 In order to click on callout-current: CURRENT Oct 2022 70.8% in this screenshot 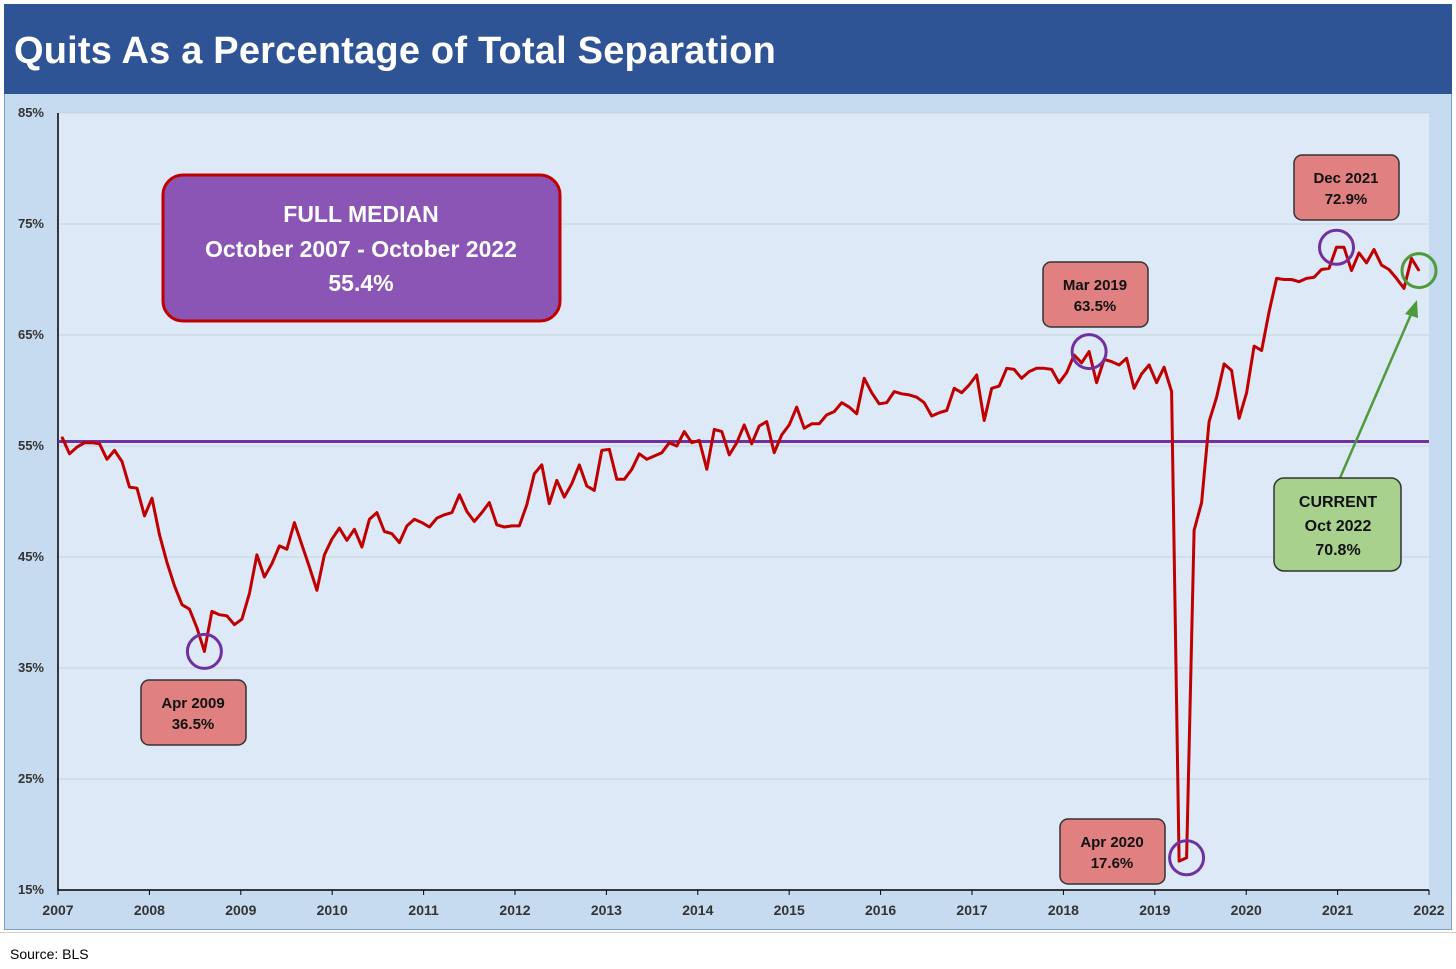, I will do `click(1345, 436)`.